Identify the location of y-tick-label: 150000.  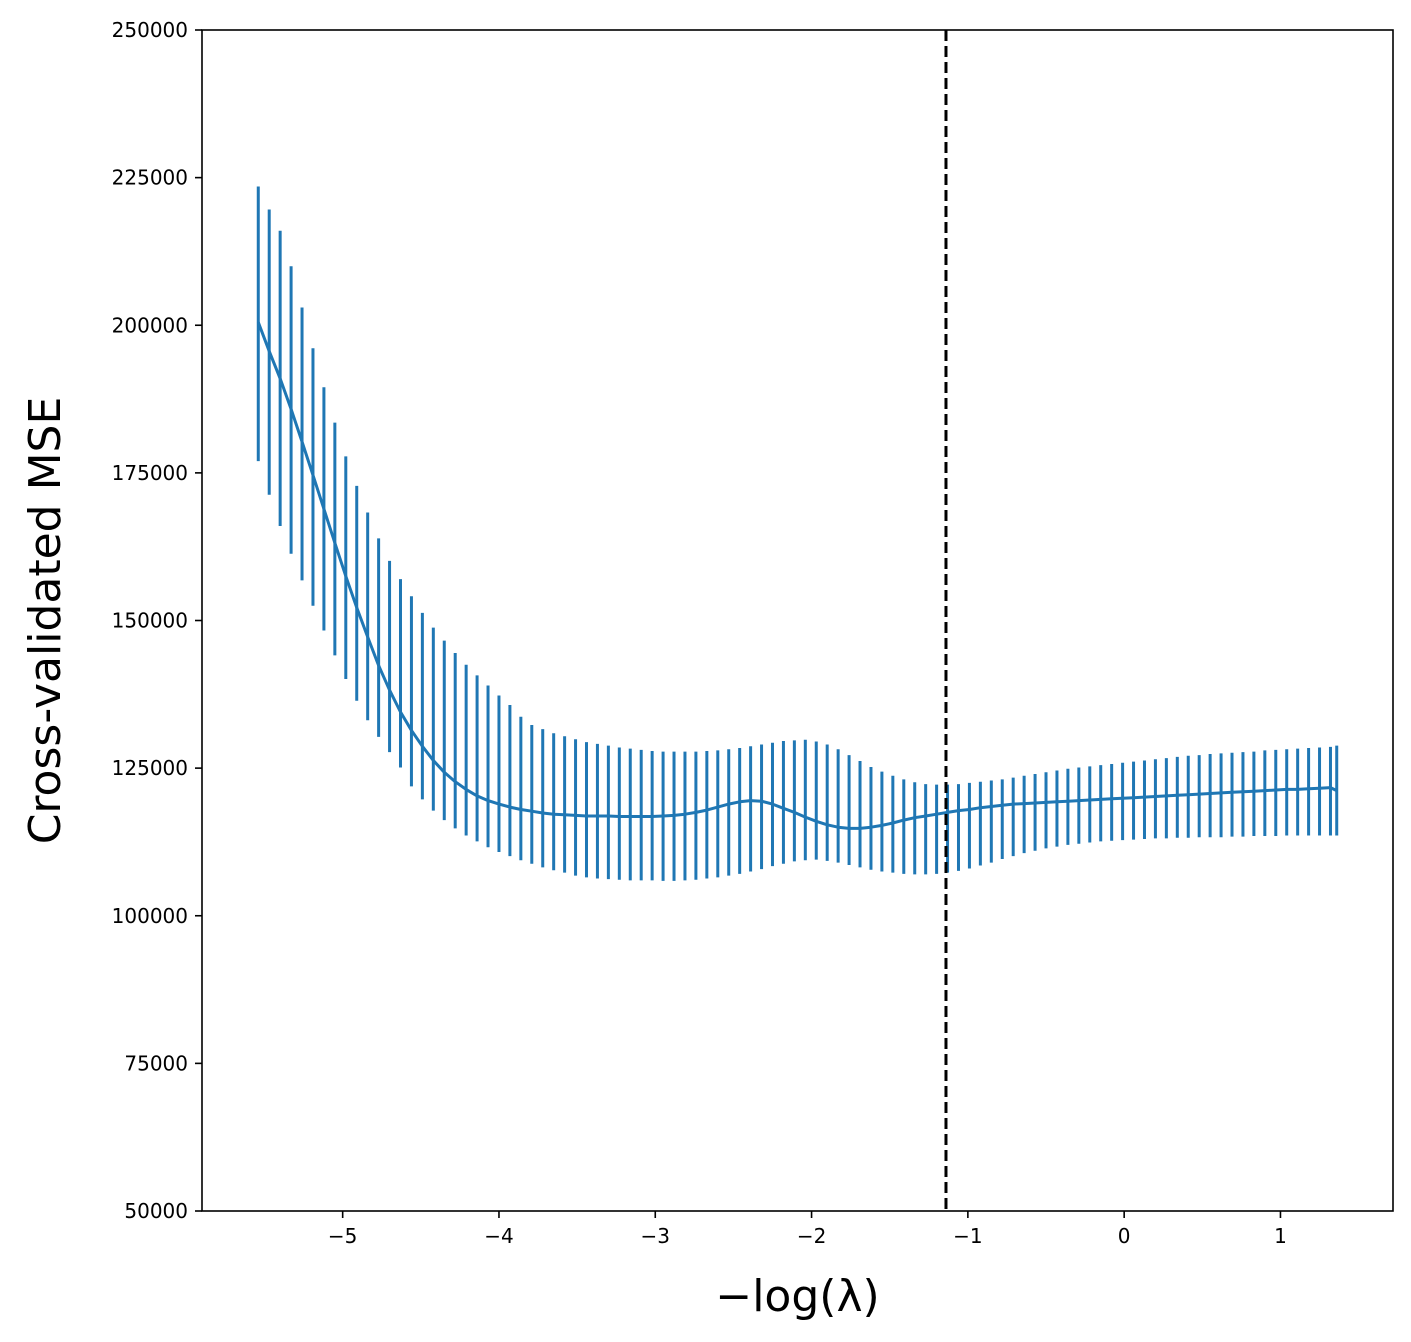
(150, 621).